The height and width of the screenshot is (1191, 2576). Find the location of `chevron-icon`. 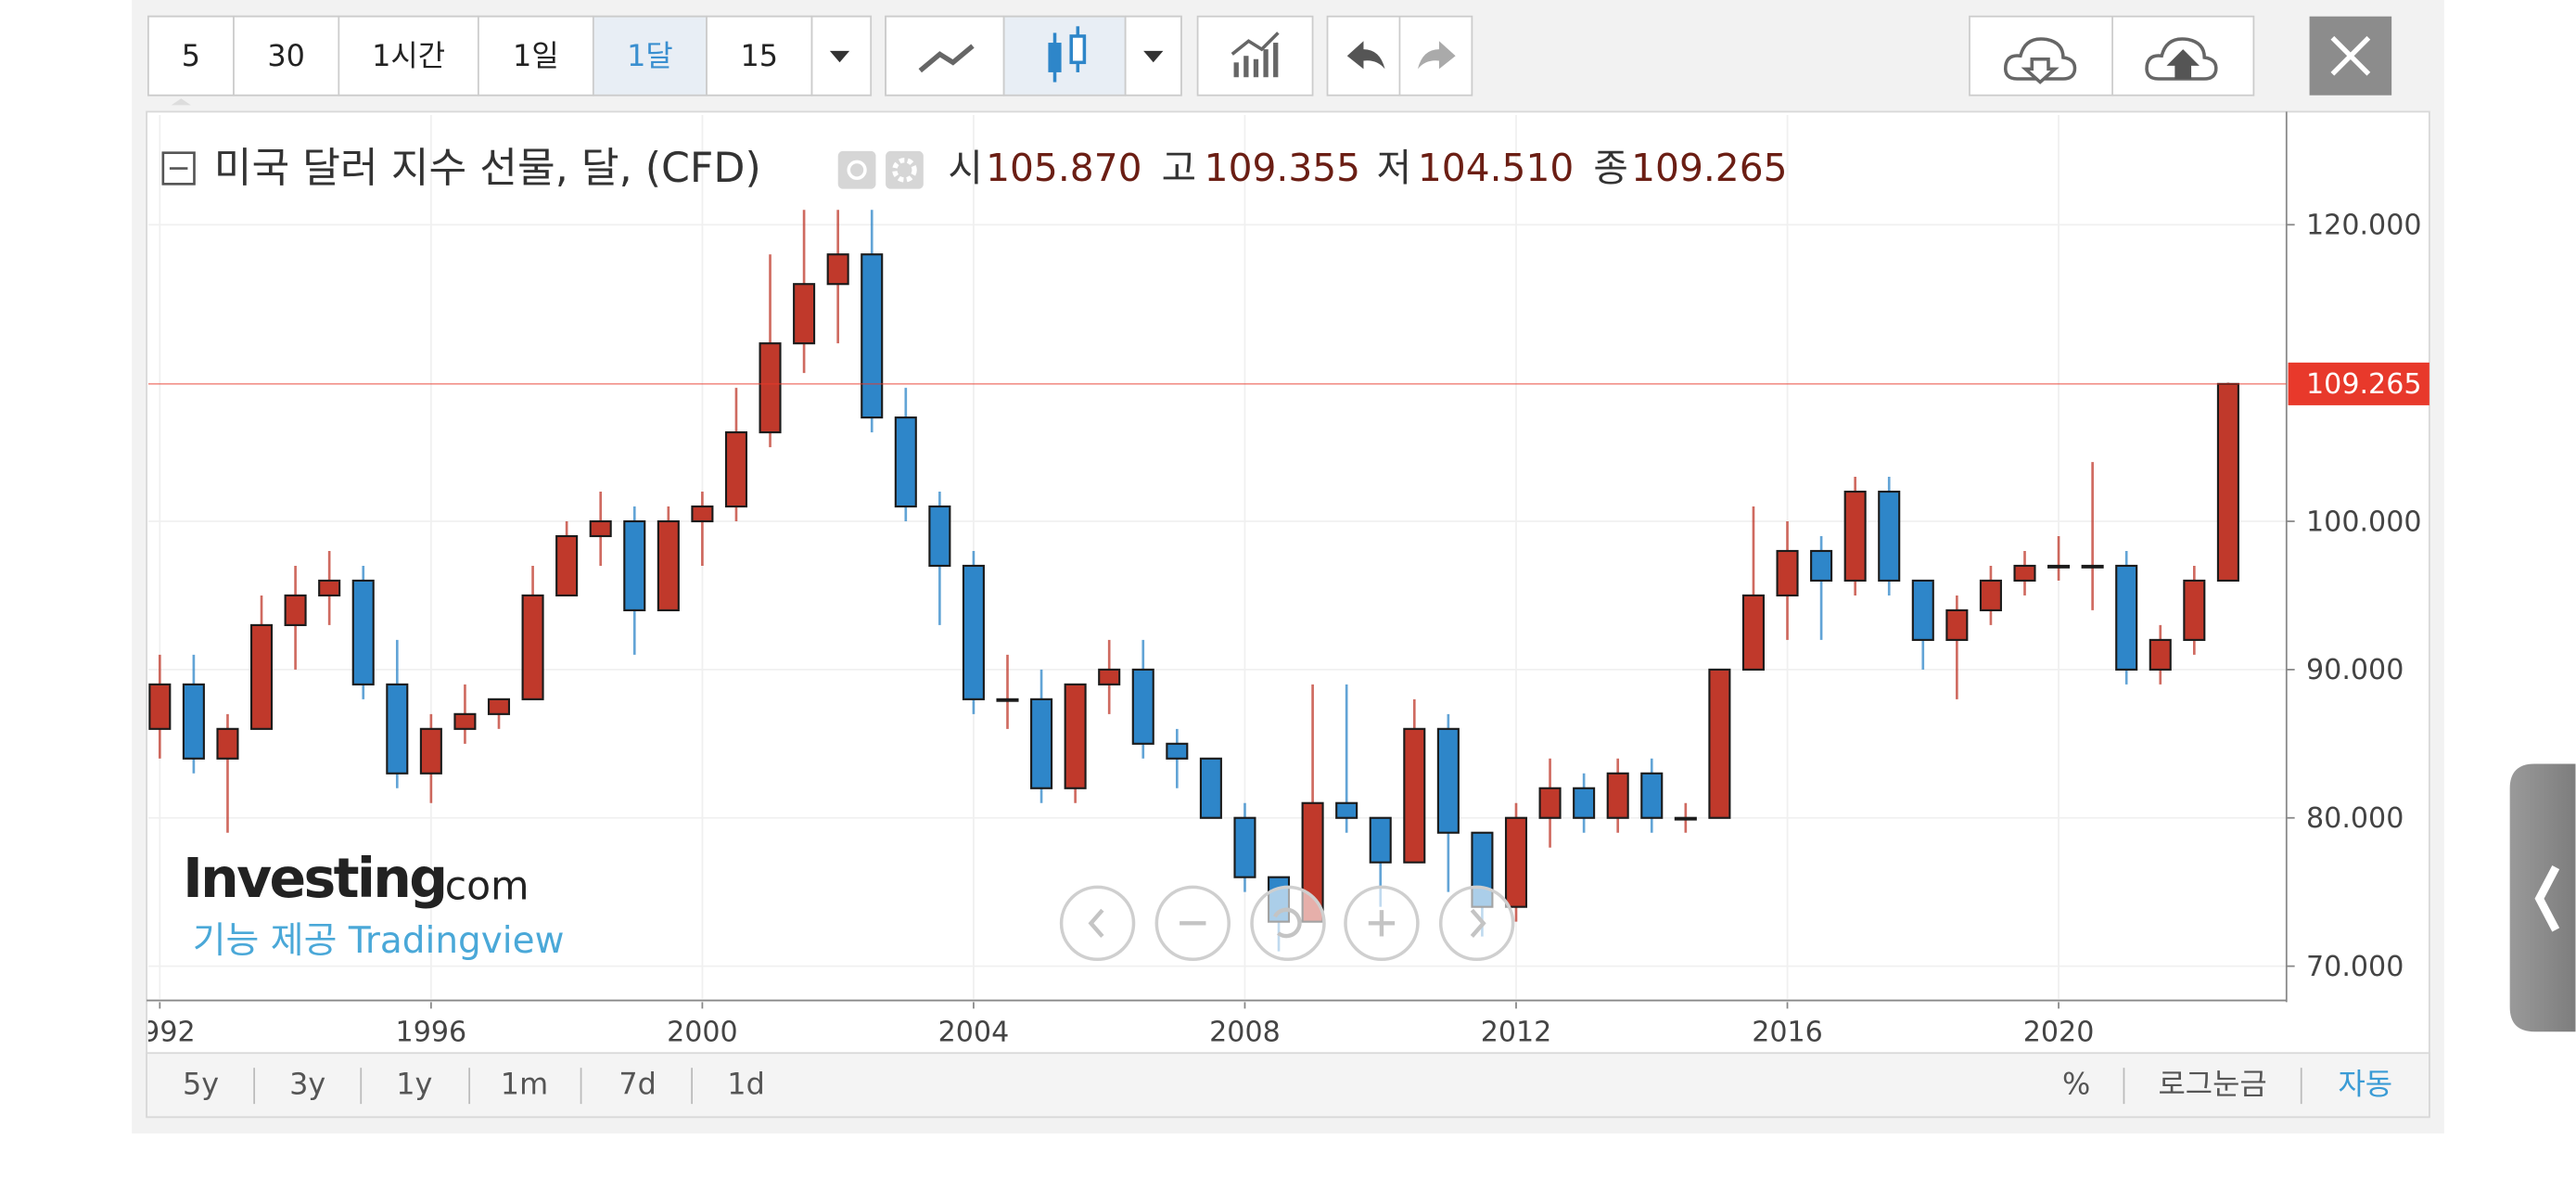

chevron-icon is located at coordinates (2547, 898).